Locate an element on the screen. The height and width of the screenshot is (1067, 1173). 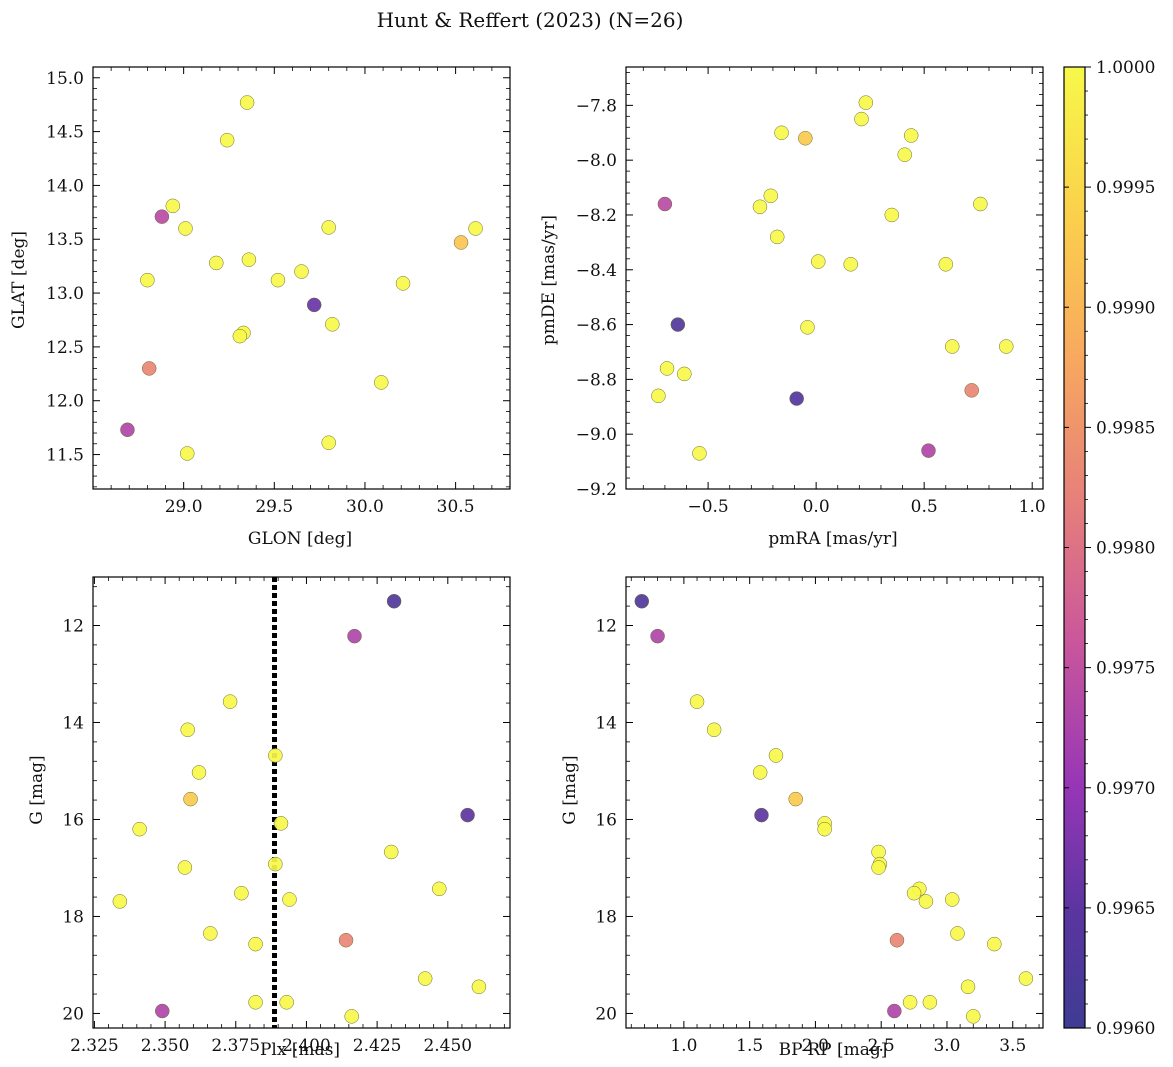
y-tick-label: −7.8 is located at coordinates (596, 106).